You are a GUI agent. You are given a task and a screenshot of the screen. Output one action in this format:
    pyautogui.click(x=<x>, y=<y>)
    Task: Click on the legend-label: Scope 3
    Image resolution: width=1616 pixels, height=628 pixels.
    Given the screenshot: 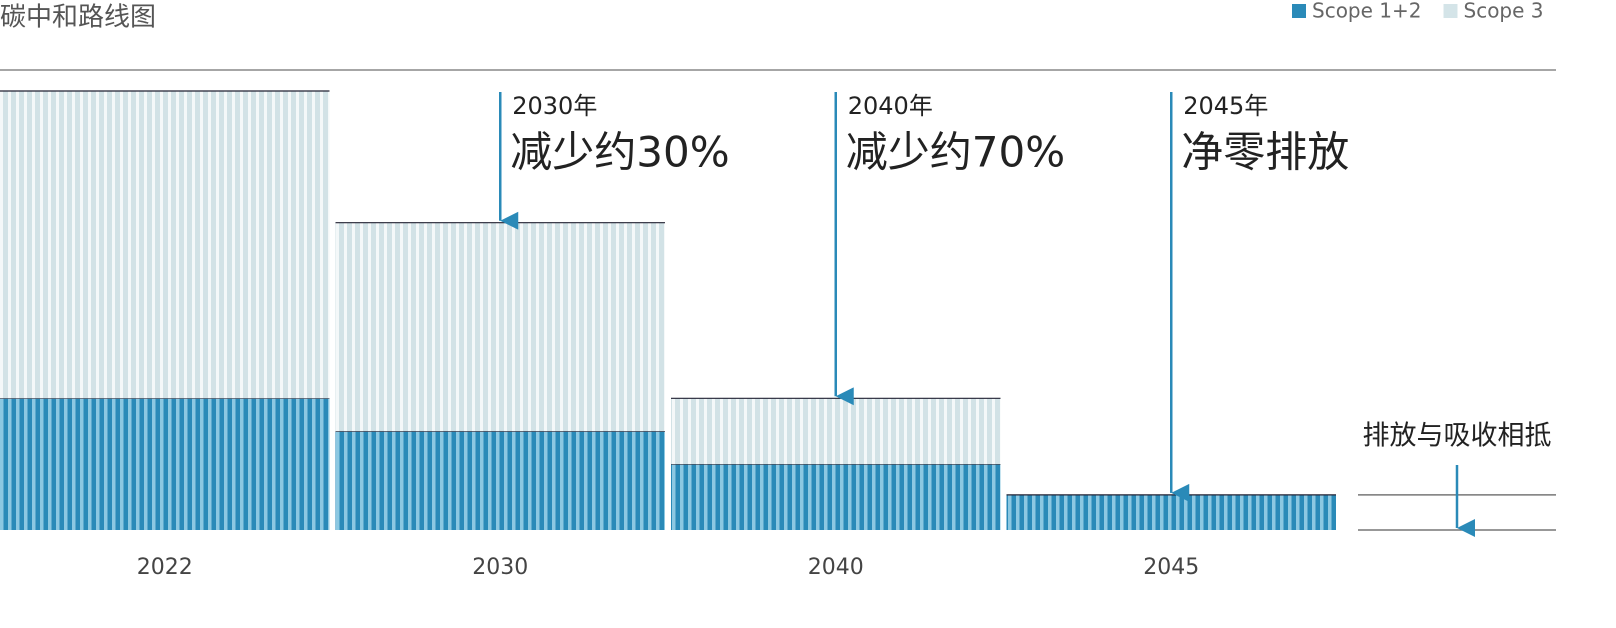 What is the action you would take?
    pyautogui.click(x=1504, y=11)
    